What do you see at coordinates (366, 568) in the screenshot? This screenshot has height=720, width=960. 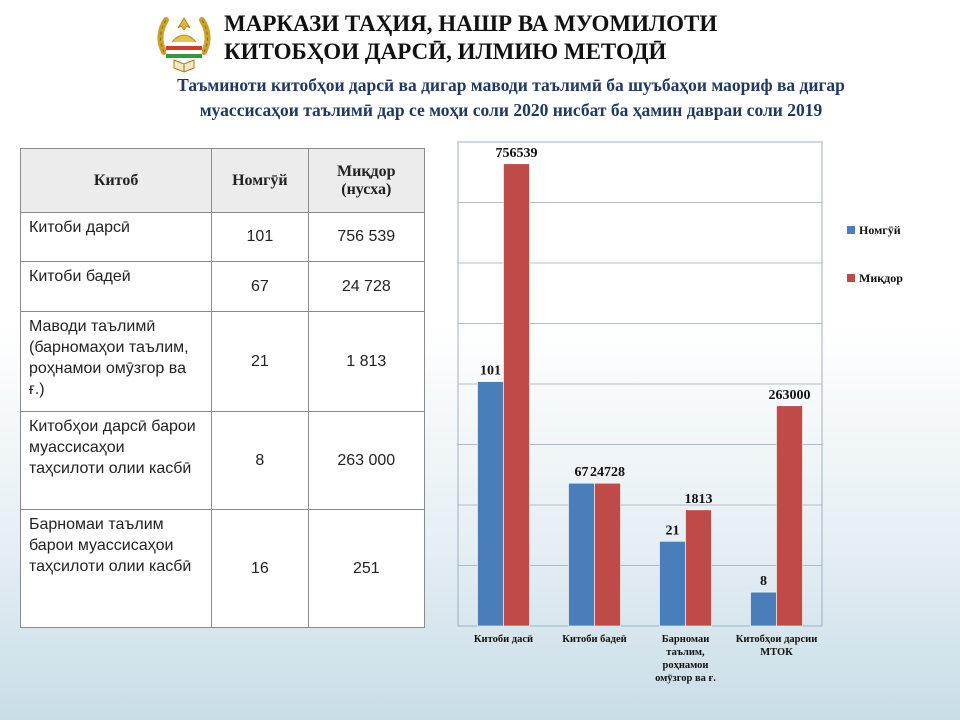 I see `row-qty: 251` at bounding box center [366, 568].